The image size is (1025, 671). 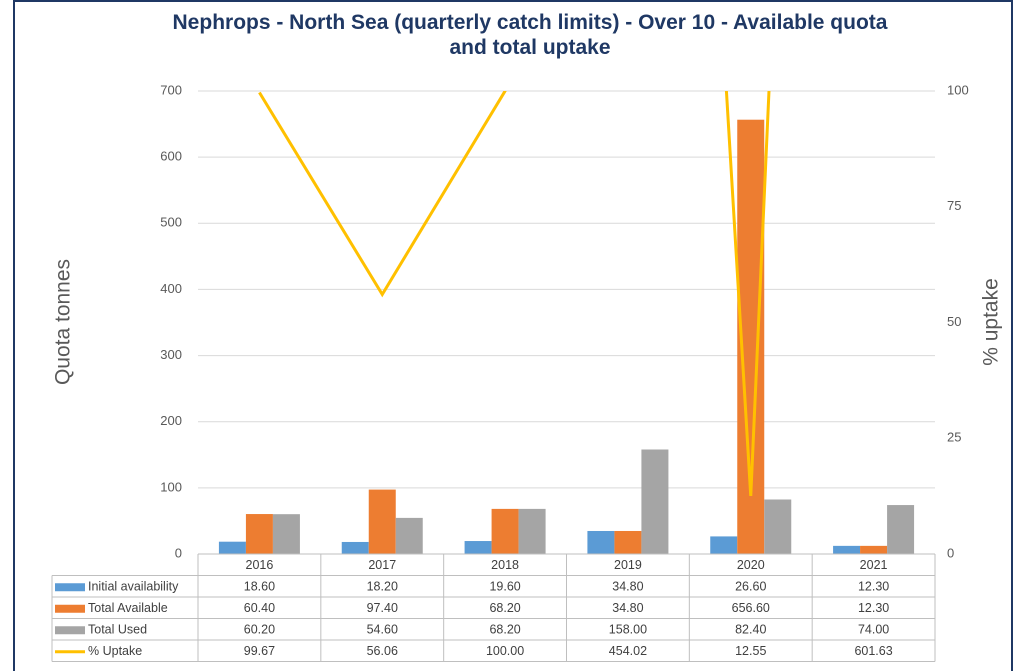 What do you see at coordinates (751, 565) in the screenshot?
I see `x-tick-label: 2020` at bounding box center [751, 565].